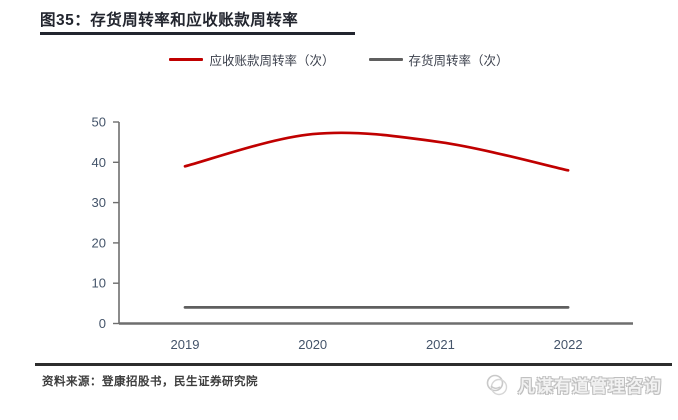  I want to click on legend-label: 应收账款周转率（次）, so click(272, 61).